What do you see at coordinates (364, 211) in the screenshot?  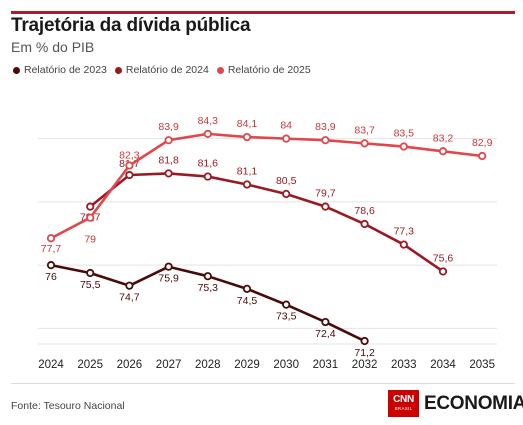 I see `data-label: 78,6` at bounding box center [364, 211].